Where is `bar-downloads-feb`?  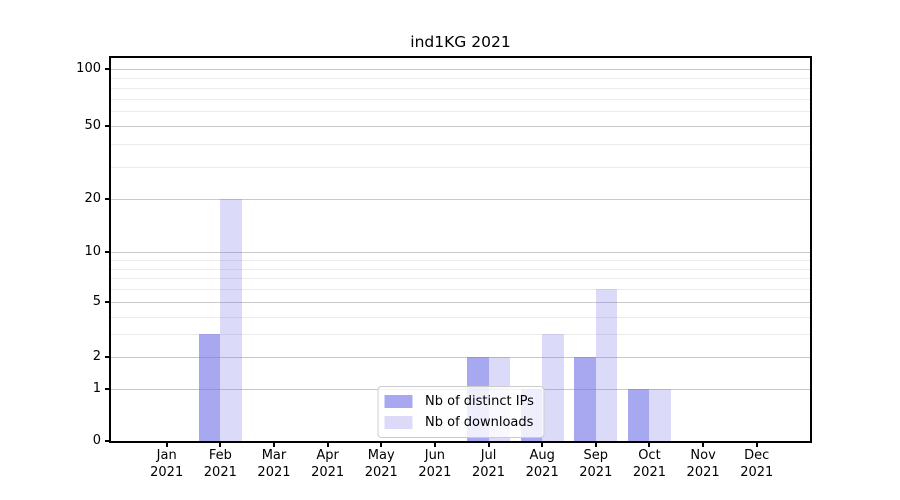 bar-downloads-feb is located at coordinates (231, 320).